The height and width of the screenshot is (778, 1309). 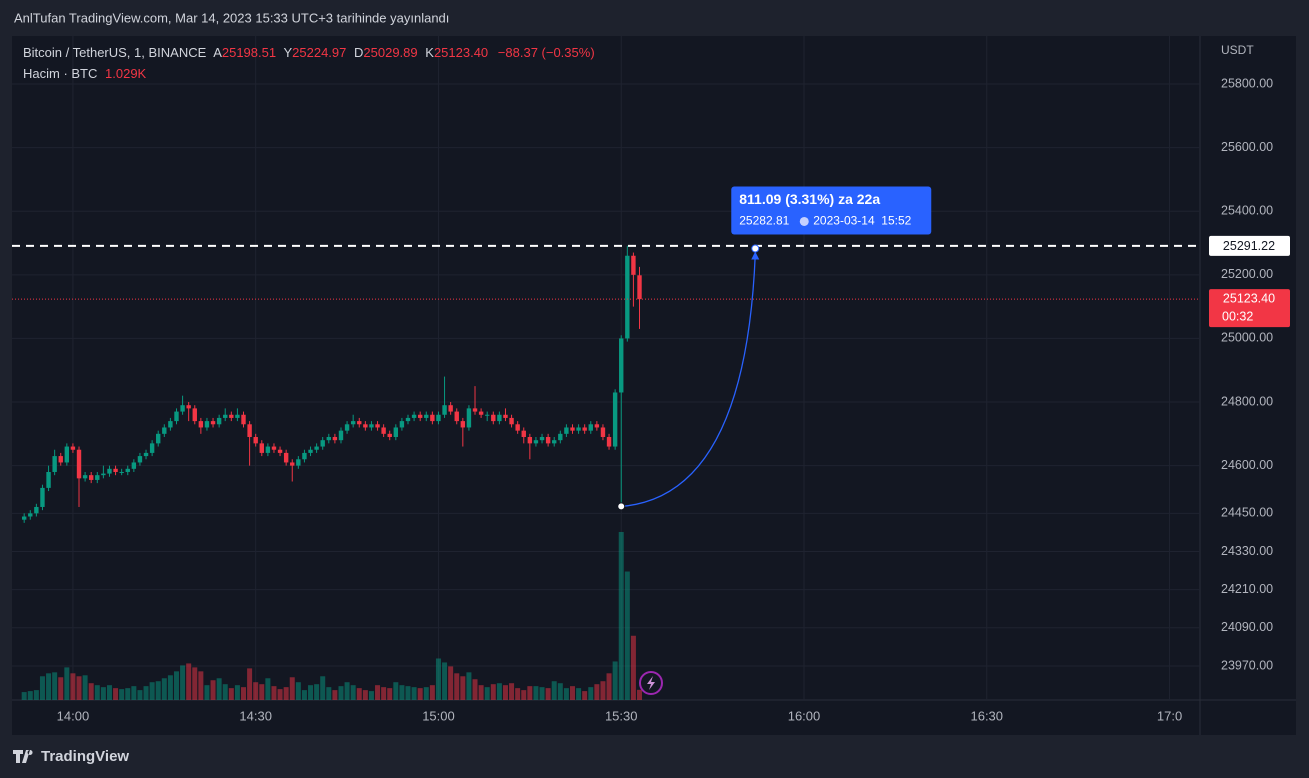 I want to click on l-value: 25029.89, so click(x=390, y=52).